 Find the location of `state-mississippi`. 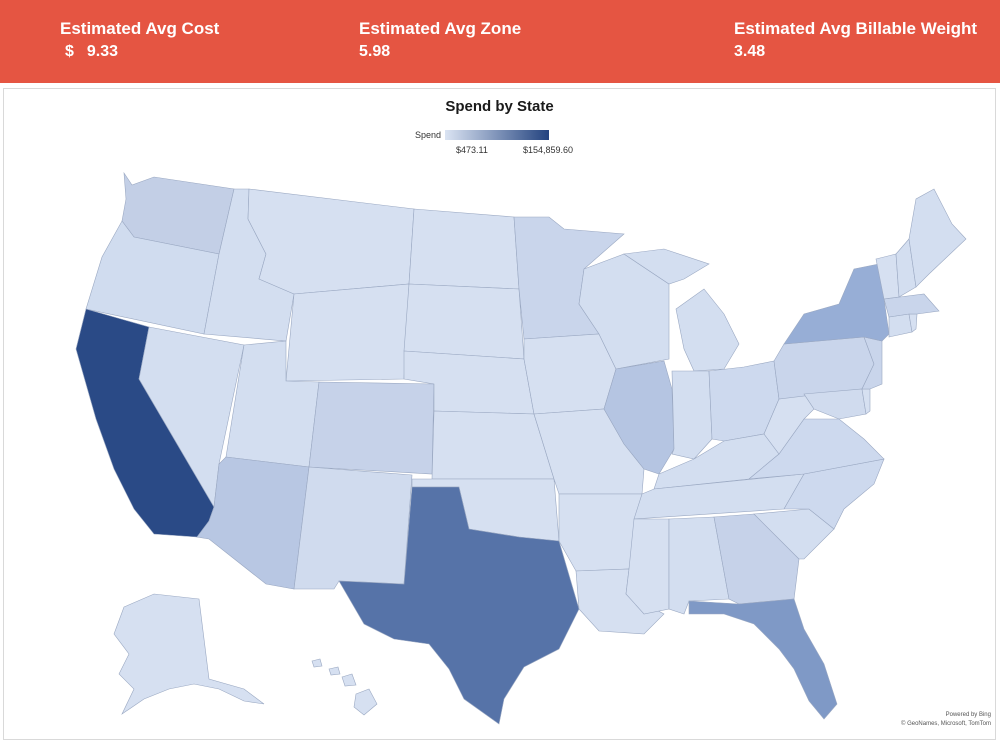

state-mississippi is located at coordinates (647, 566).